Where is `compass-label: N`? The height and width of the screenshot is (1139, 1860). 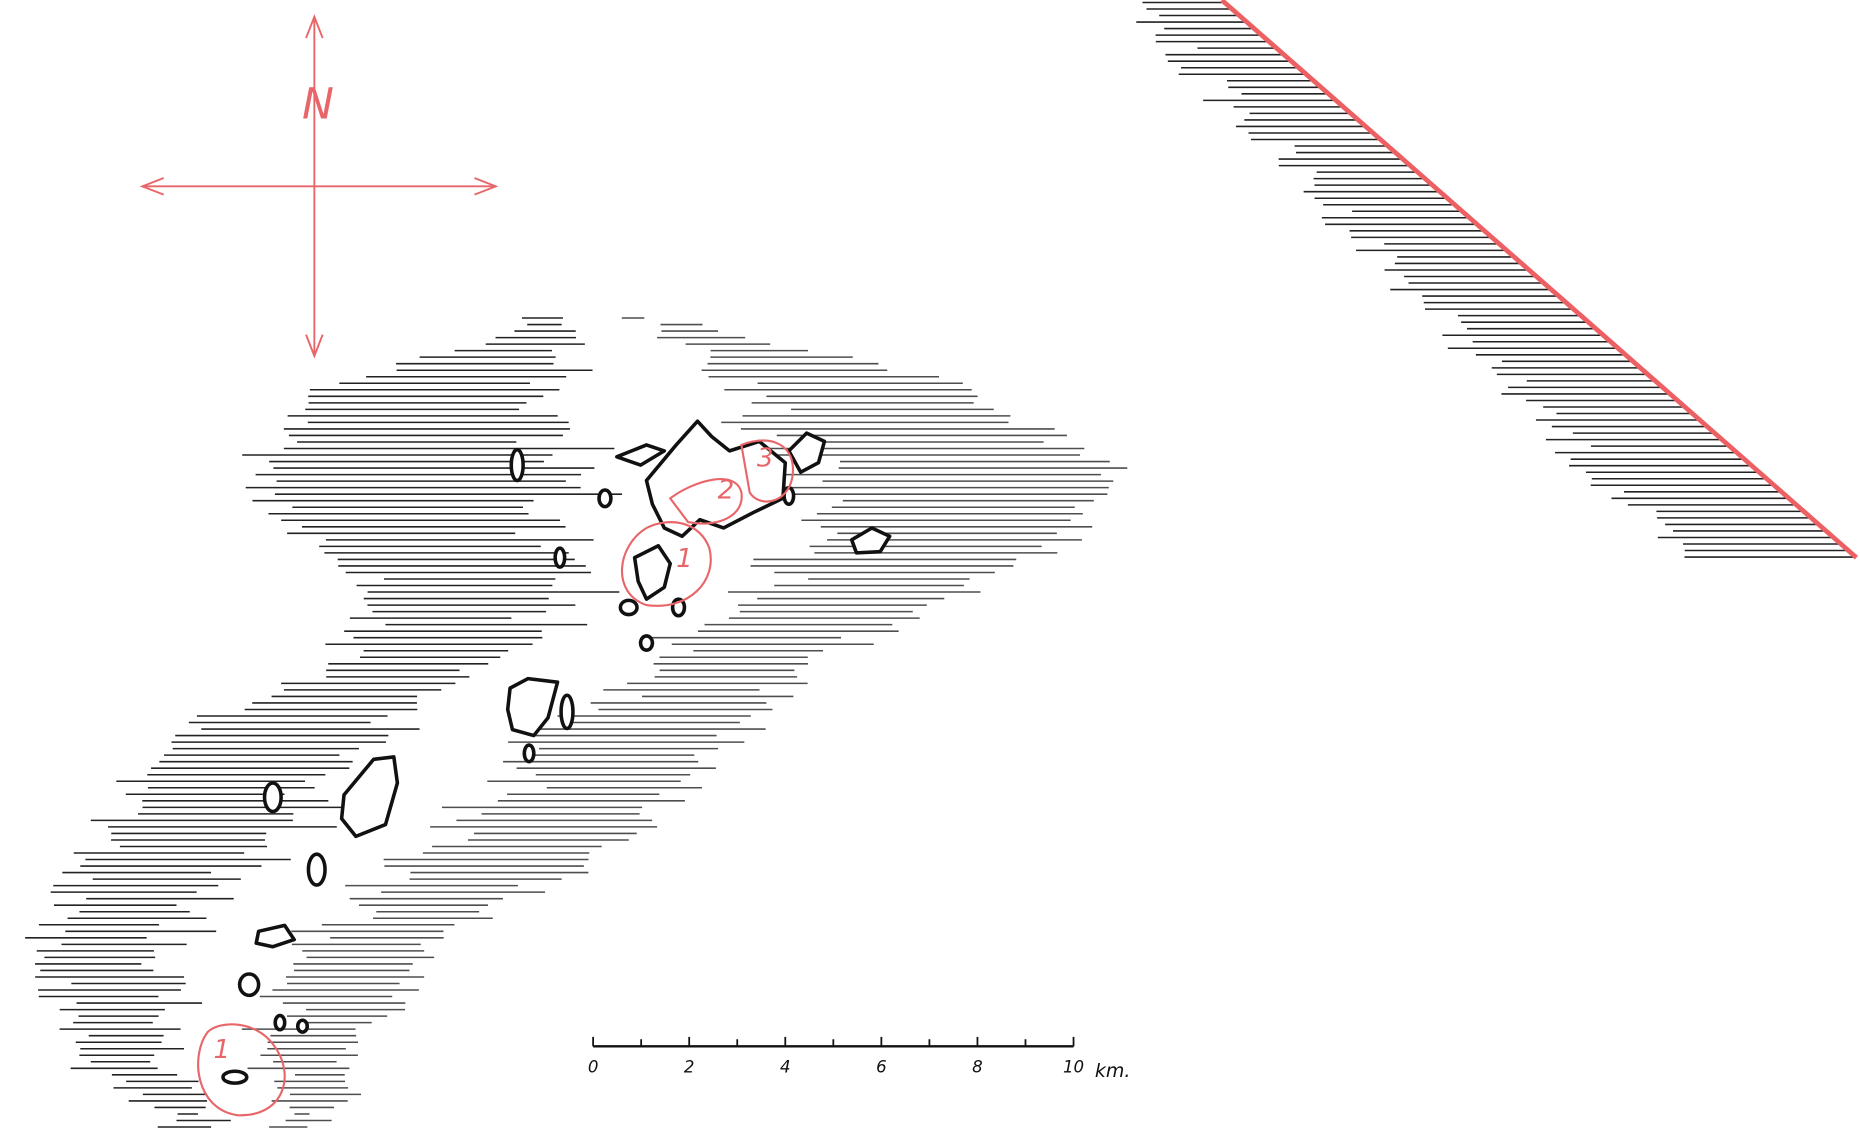 compass-label: N is located at coordinates (318, 105).